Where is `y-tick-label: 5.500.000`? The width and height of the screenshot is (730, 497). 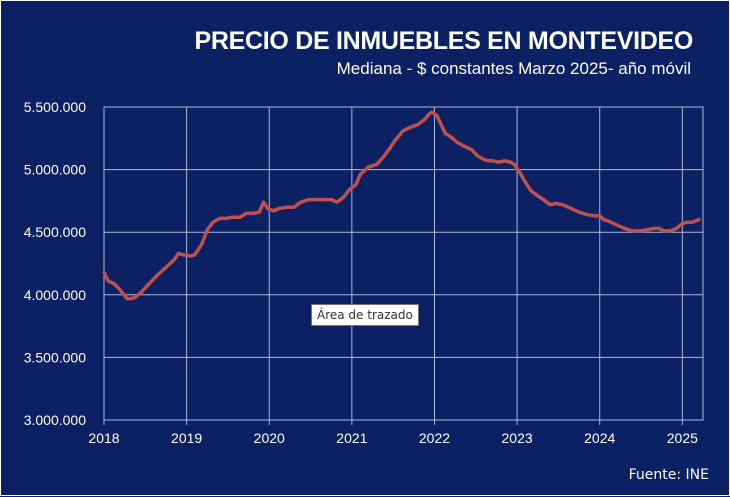
y-tick-label: 5.500.000 is located at coordinates (55, 107).